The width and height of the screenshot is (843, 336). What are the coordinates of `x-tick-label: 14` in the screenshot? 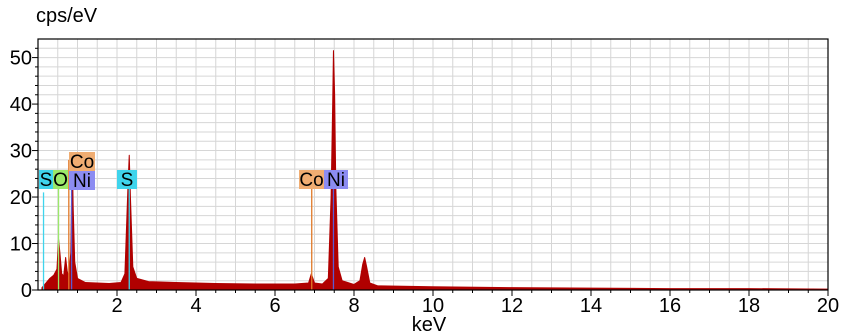 It's located at (591, 306).